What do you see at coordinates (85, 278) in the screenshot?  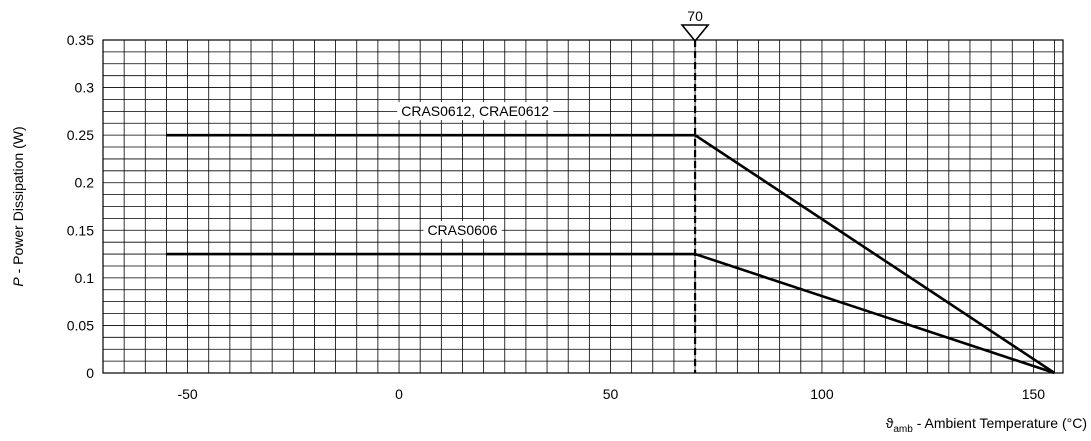 I see `y-tick-label: 0.1` at bounding box center [85, 278].